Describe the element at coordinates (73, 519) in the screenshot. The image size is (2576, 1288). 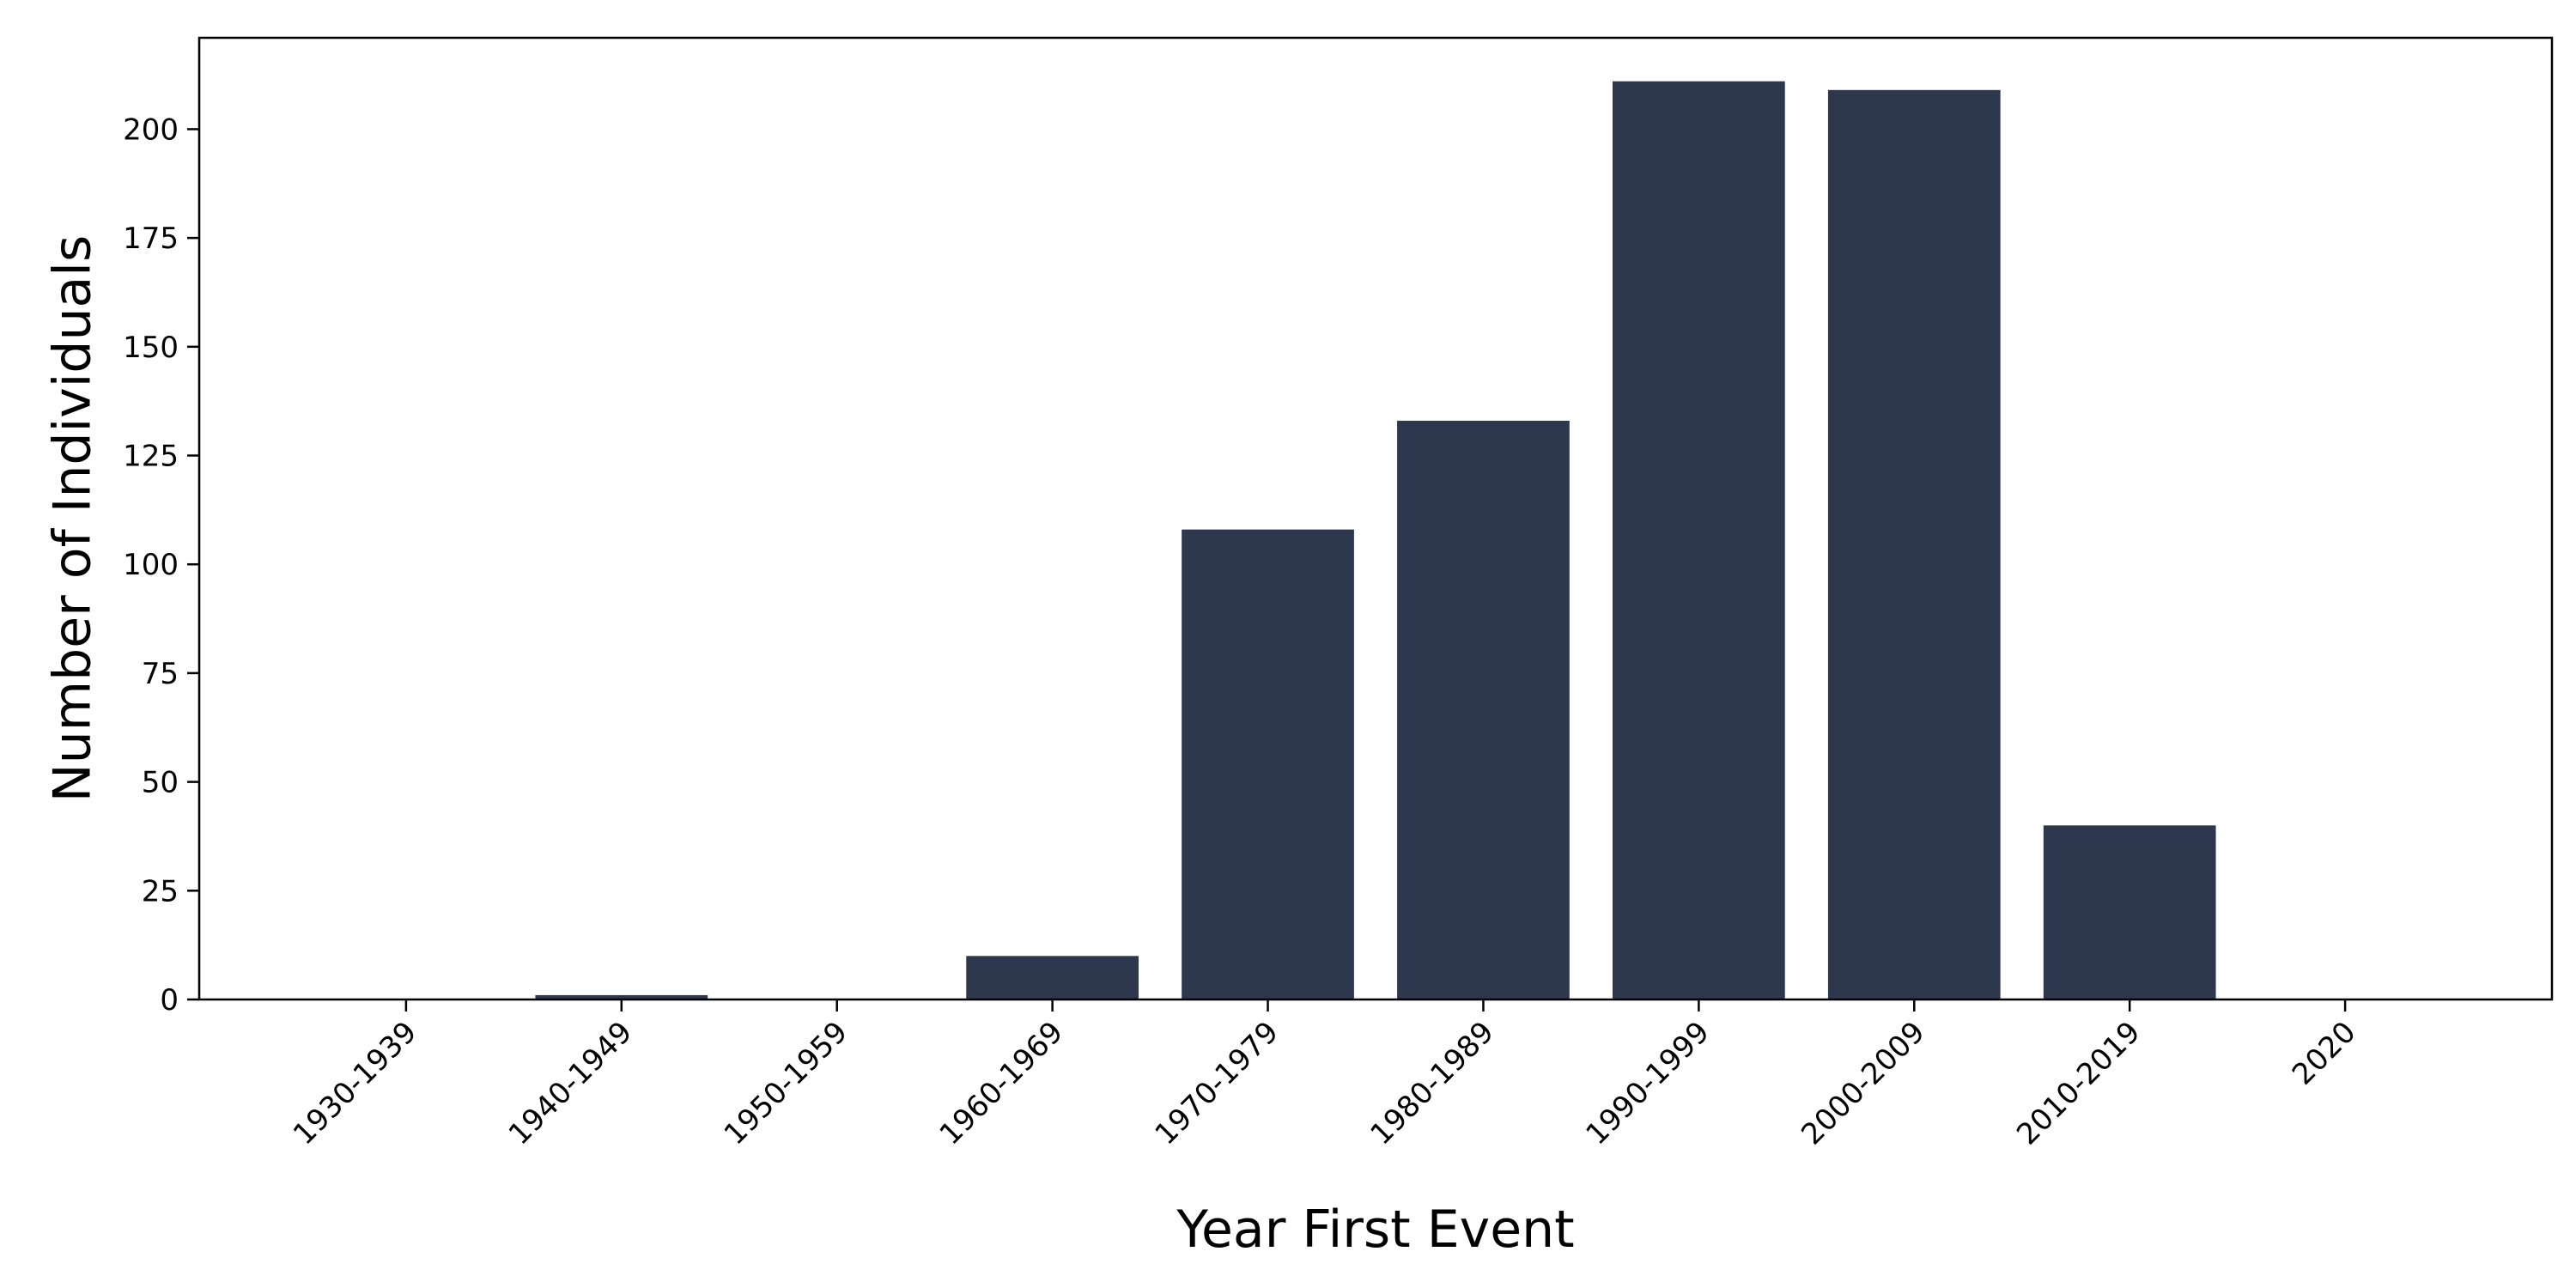
I see `y-axis-label: Number of Individuals` at that location.